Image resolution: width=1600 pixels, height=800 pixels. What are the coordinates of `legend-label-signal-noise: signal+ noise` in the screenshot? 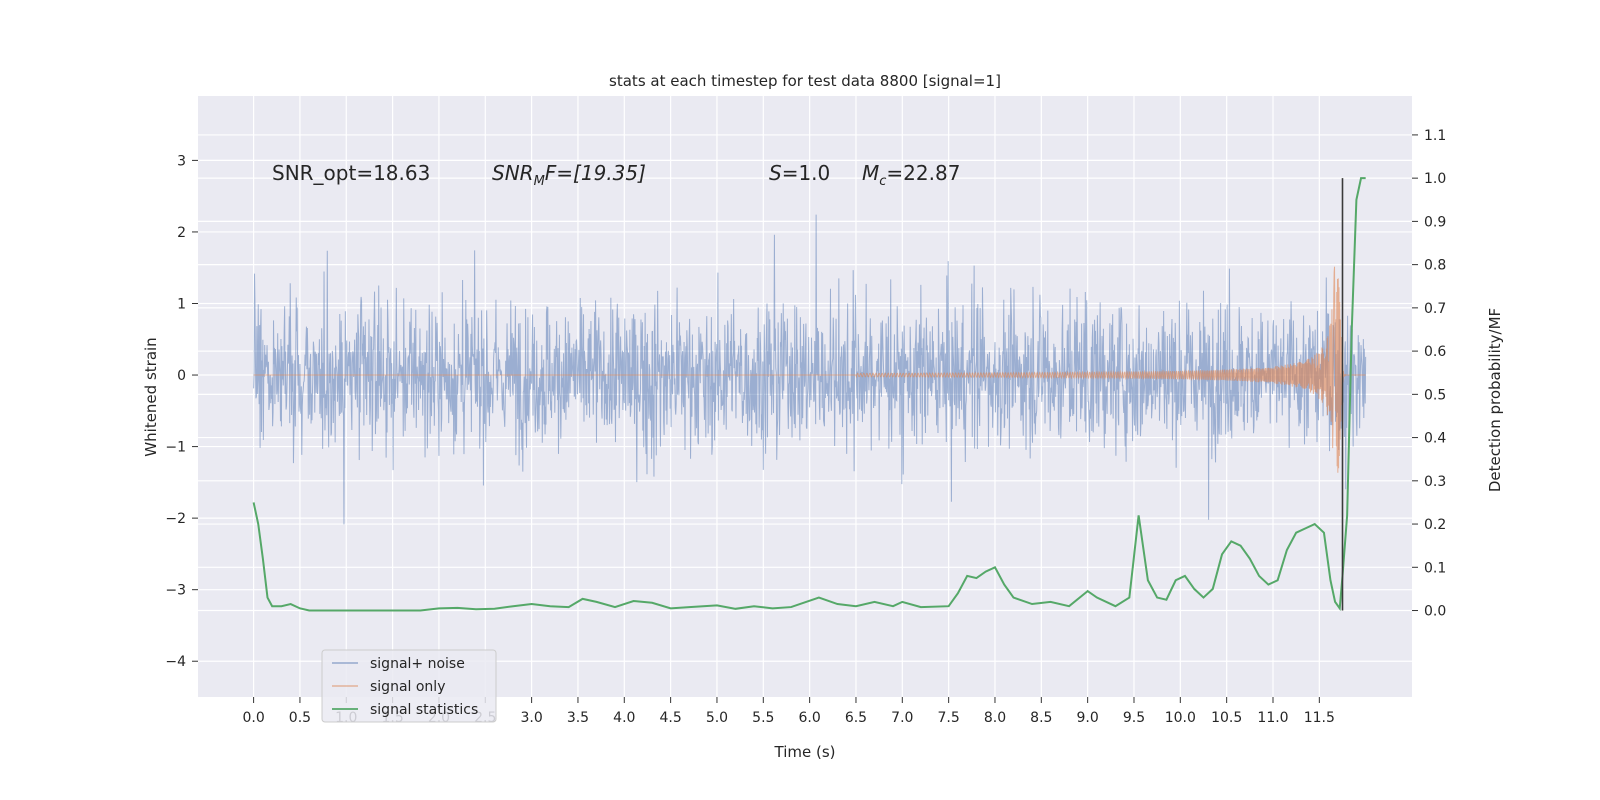 It's located at (417, 664).